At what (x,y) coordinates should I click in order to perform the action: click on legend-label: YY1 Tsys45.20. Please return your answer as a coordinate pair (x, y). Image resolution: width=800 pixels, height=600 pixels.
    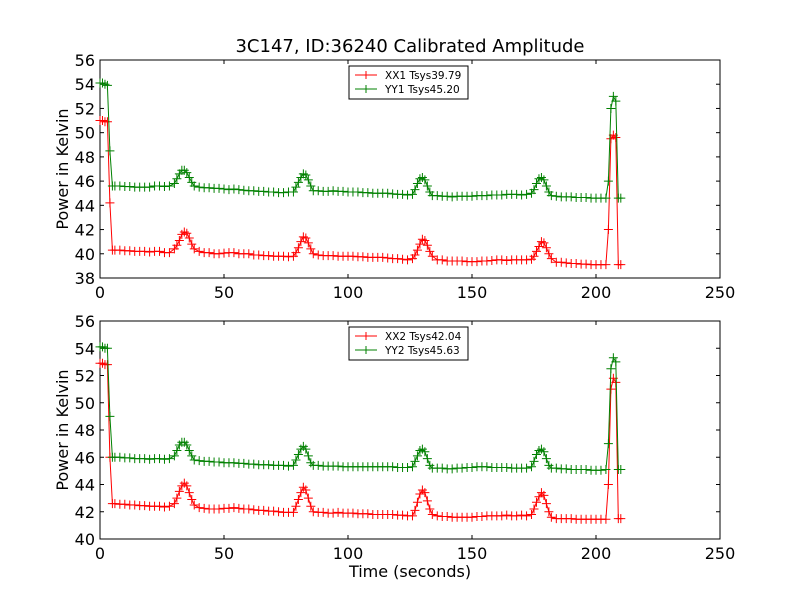
    Looking at the image, I should click on (422, 90).